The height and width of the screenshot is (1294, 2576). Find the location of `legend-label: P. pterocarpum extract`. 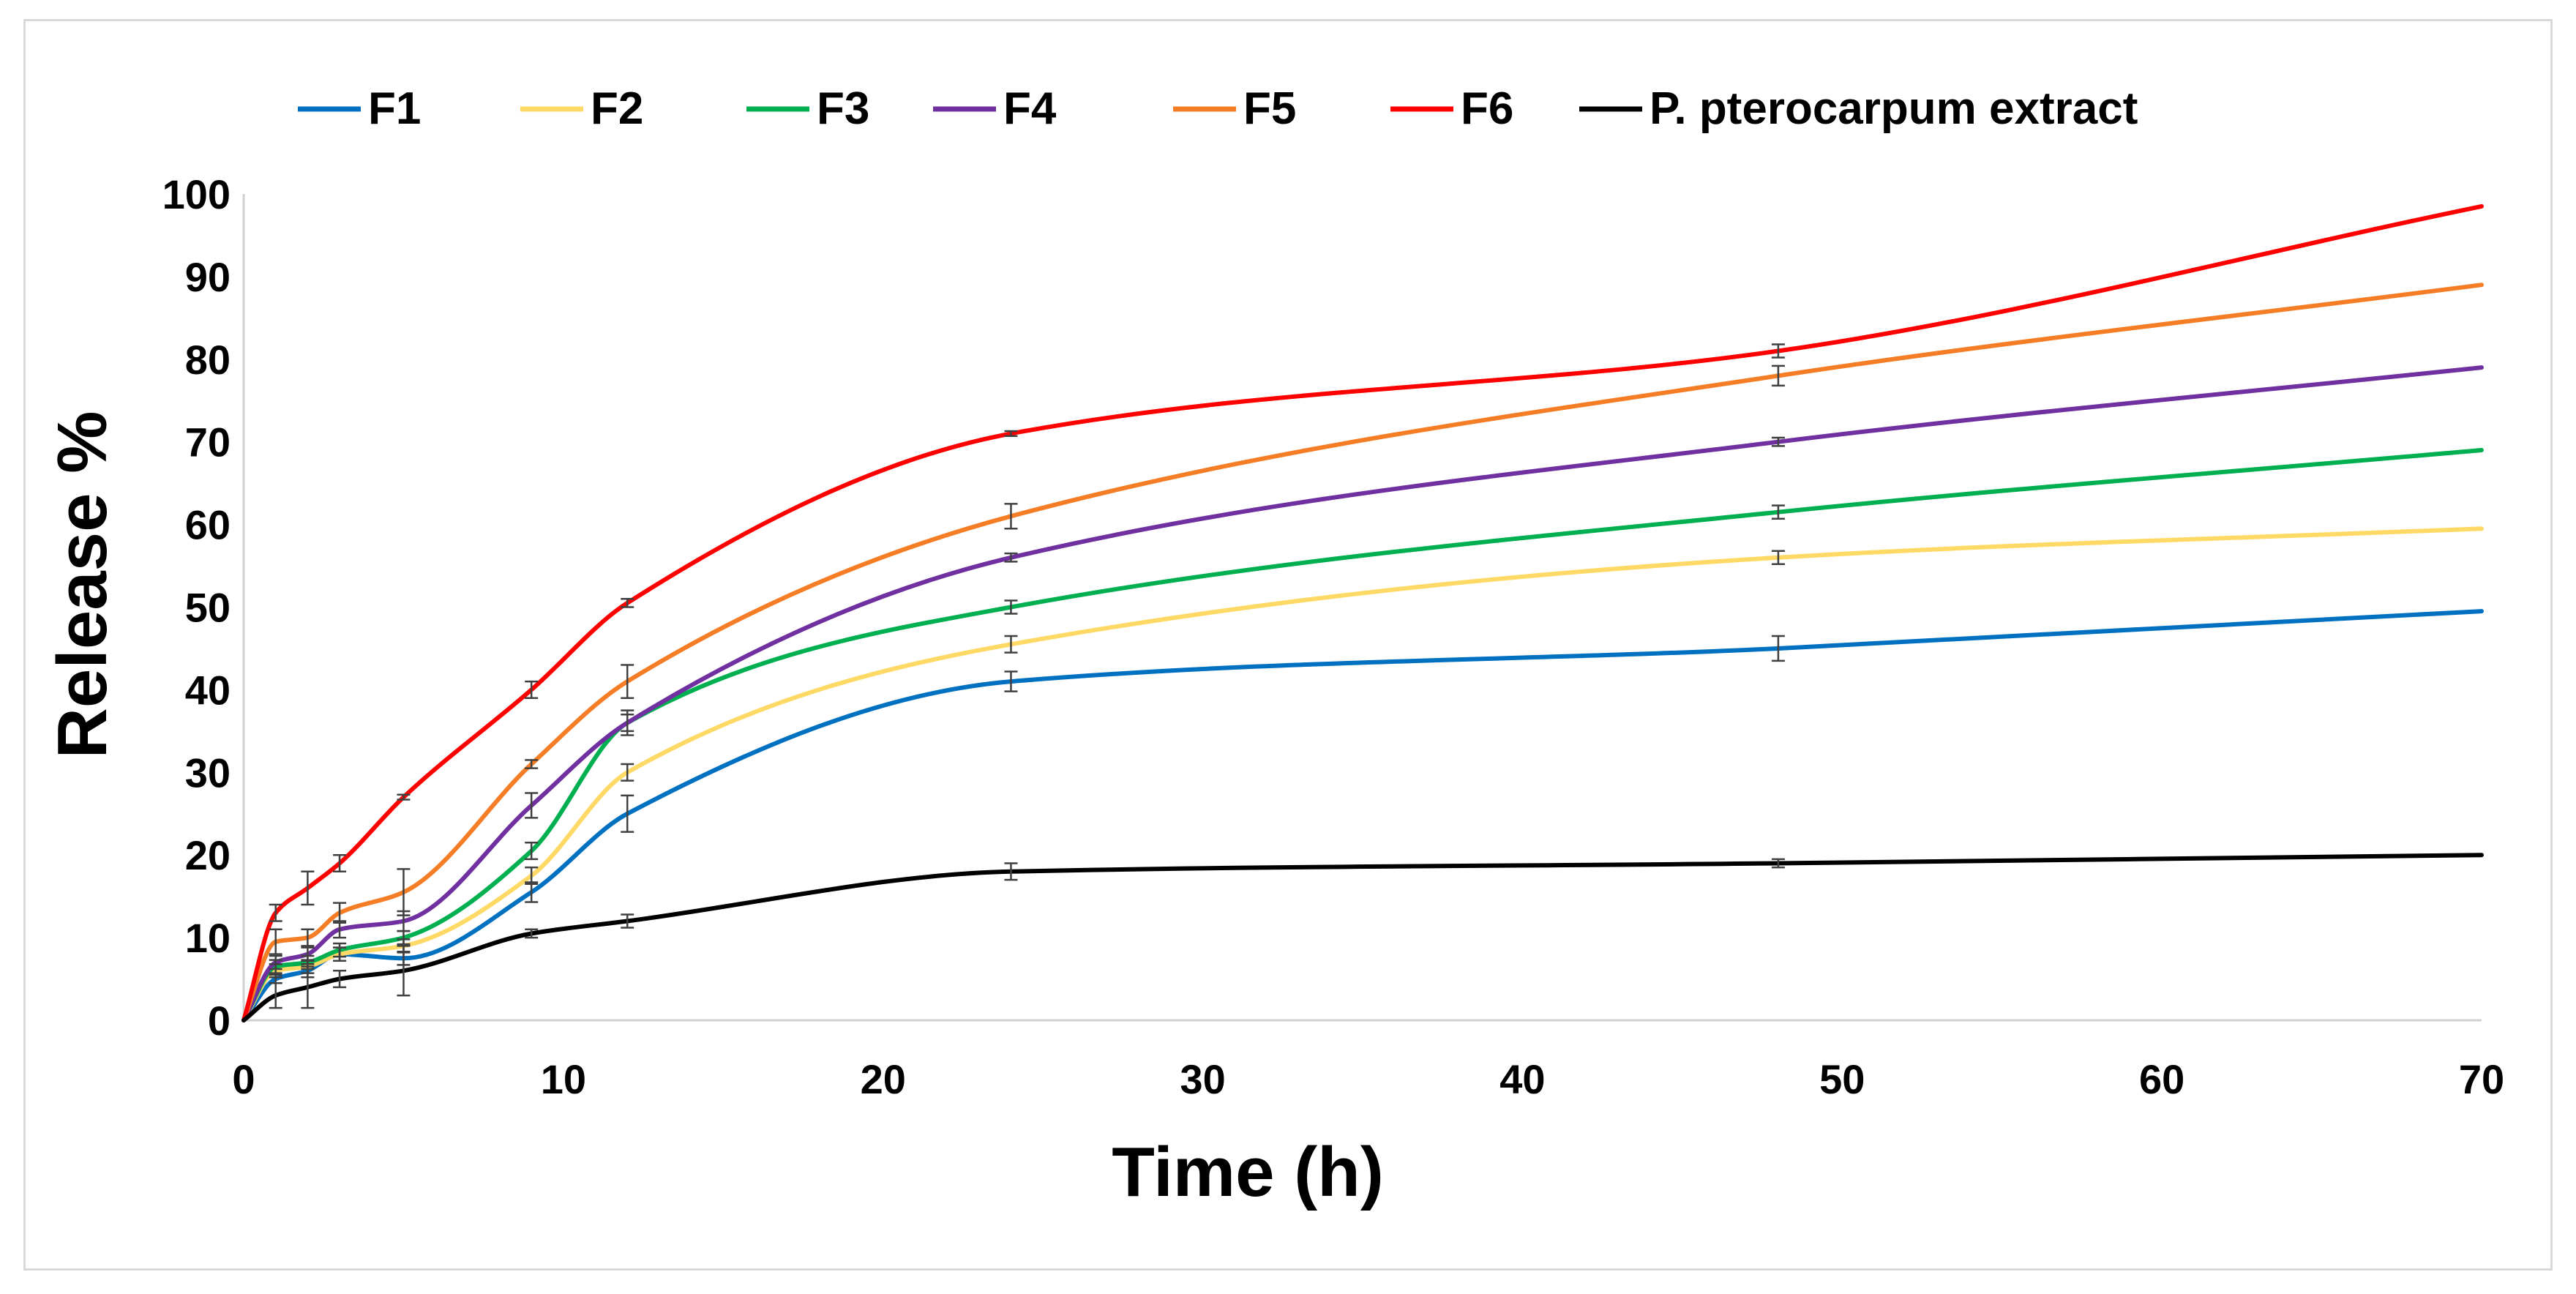

legend-label: P. pterocarpum extract is located at coordinates (1894, 108).